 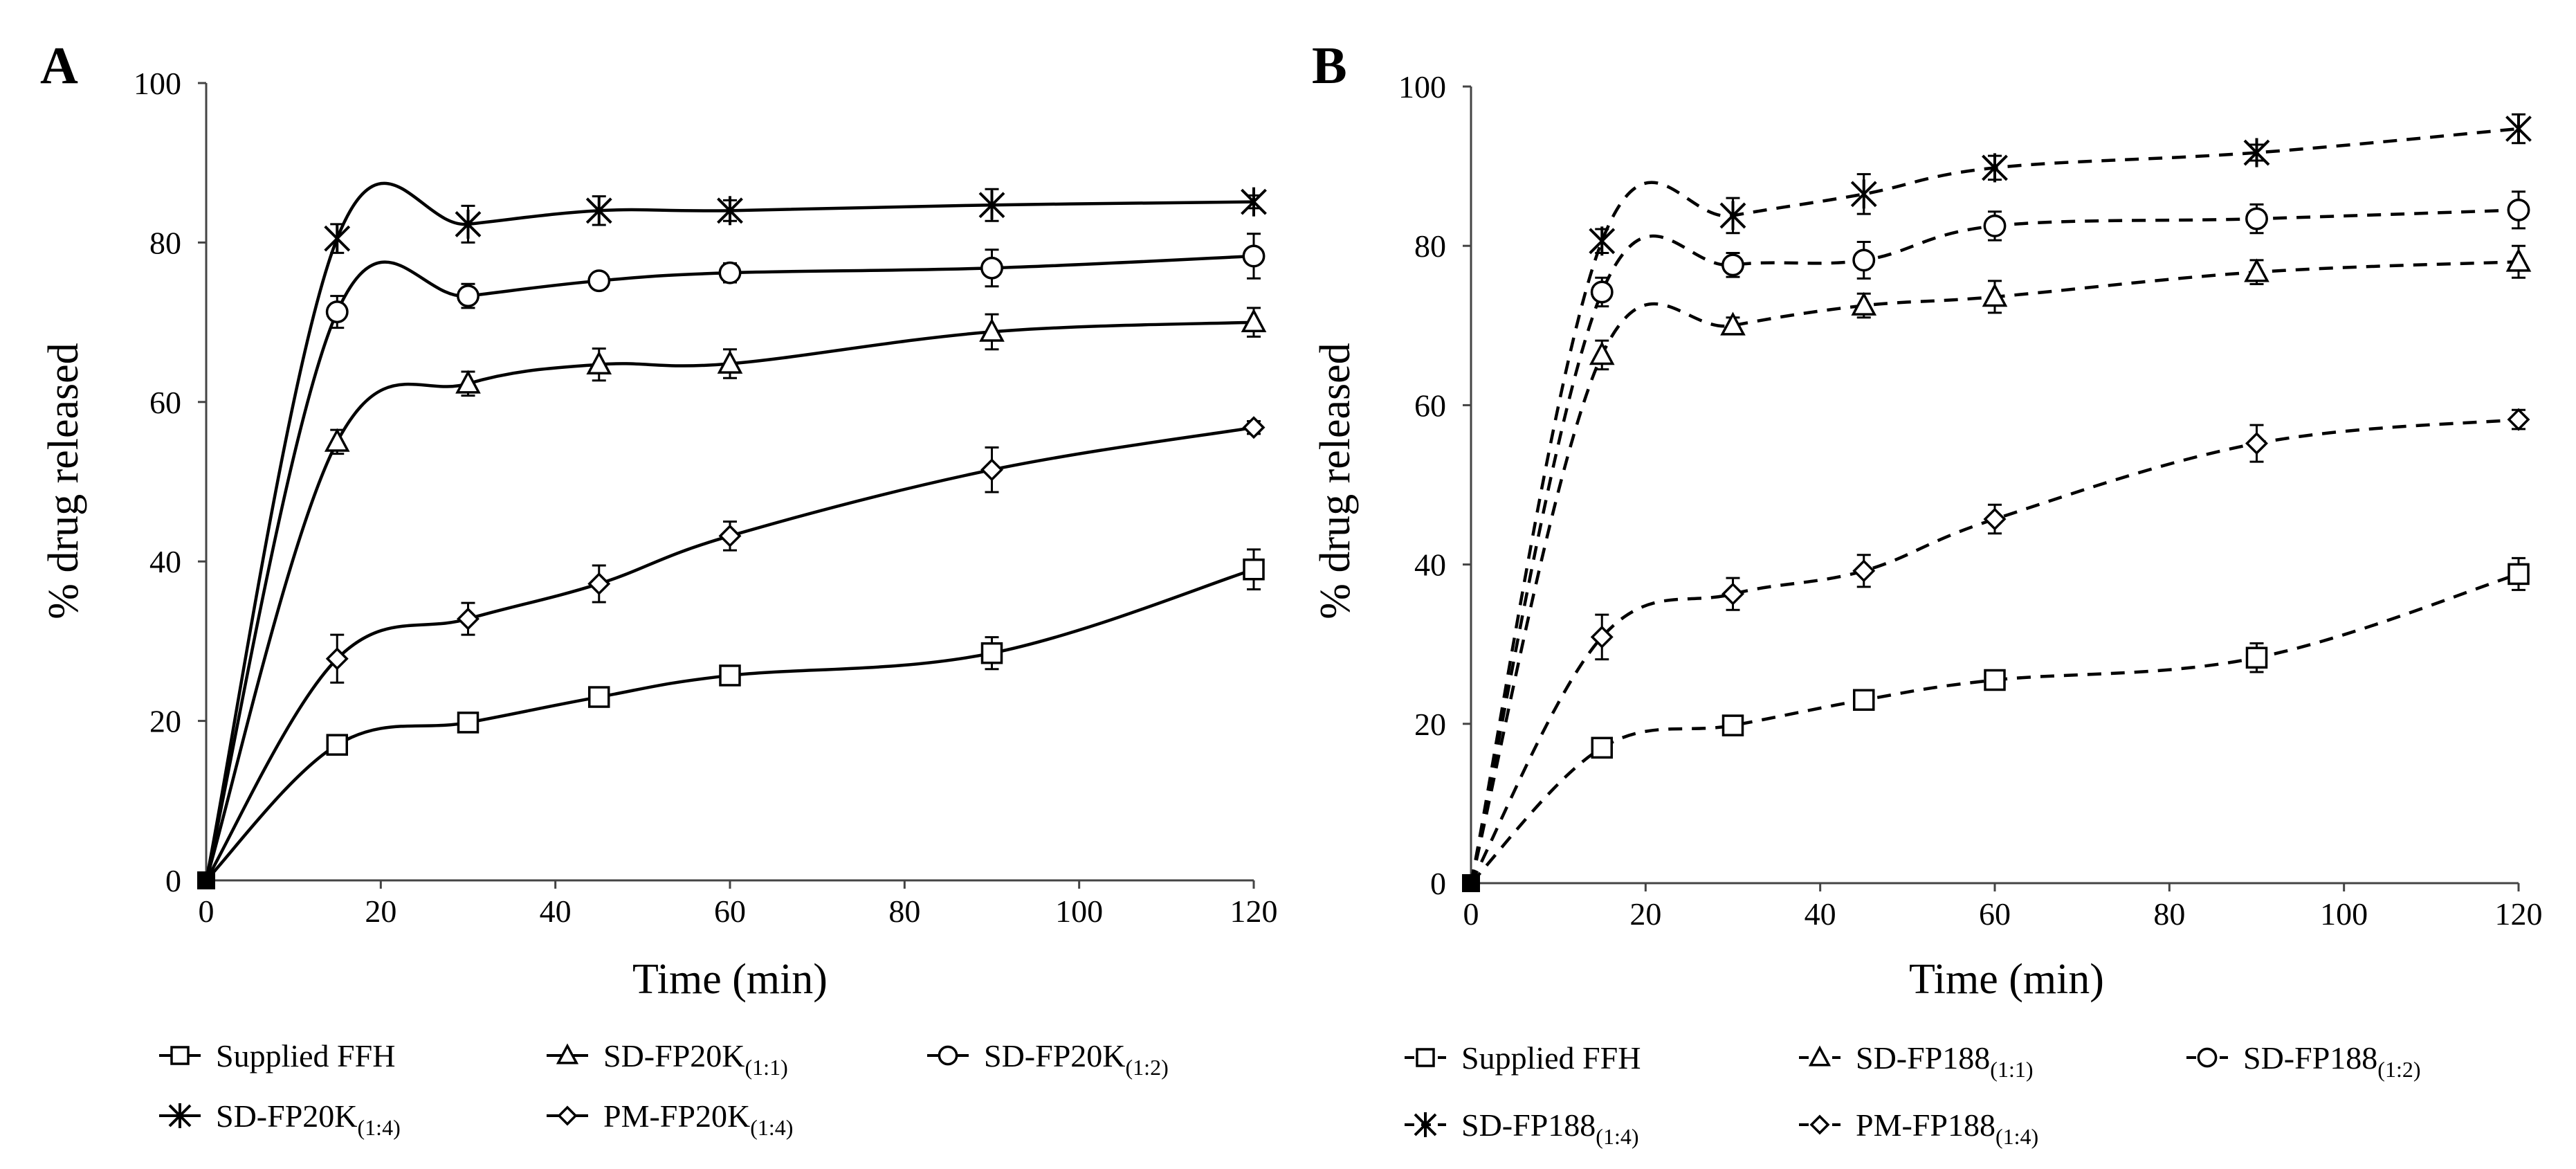 I want to click on x-tick-label: 80, so click(x=2169, y=914).